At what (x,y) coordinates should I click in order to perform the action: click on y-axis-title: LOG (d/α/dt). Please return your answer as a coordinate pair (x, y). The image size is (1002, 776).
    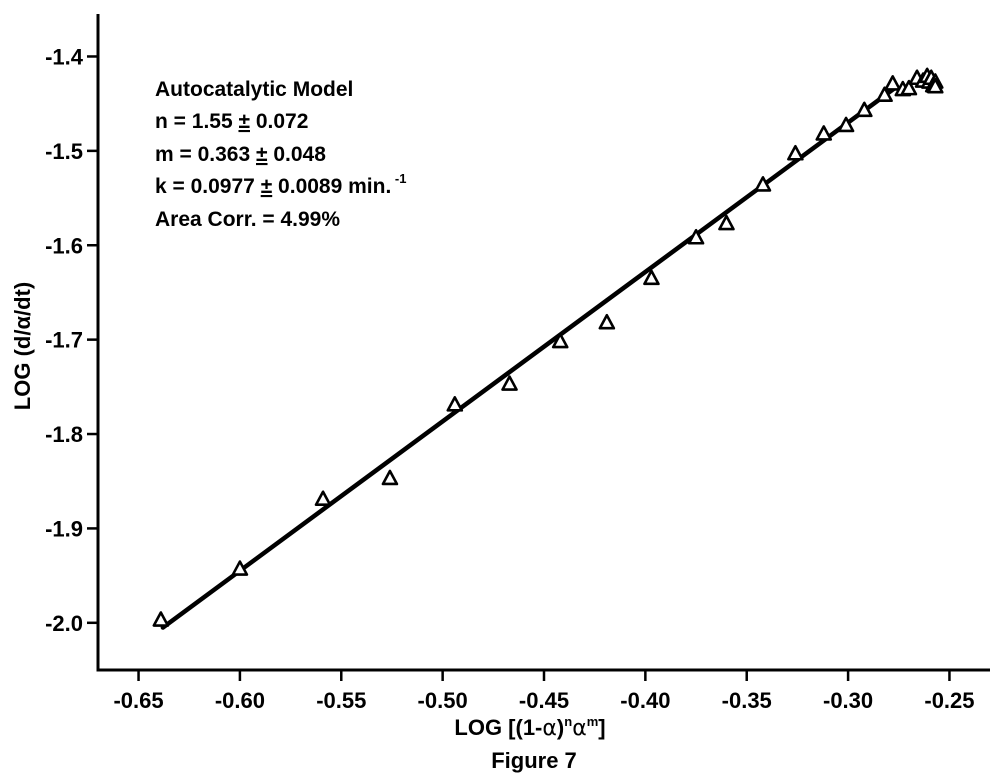
    Looking at the image, I should click on (22, 346).